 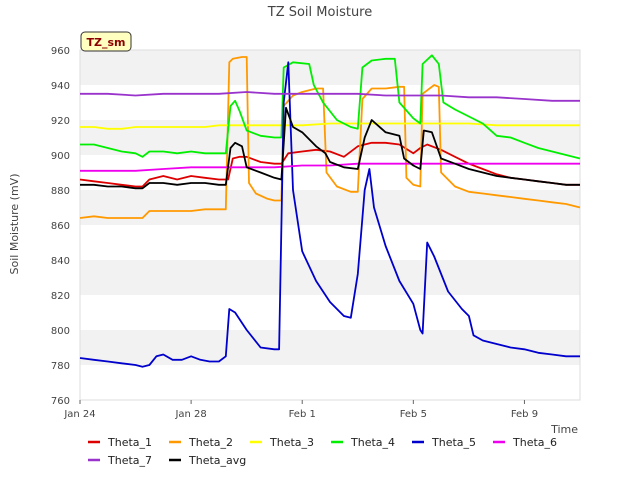 I want to click on legend-label: Theta_2, so click(x=210, y=442).